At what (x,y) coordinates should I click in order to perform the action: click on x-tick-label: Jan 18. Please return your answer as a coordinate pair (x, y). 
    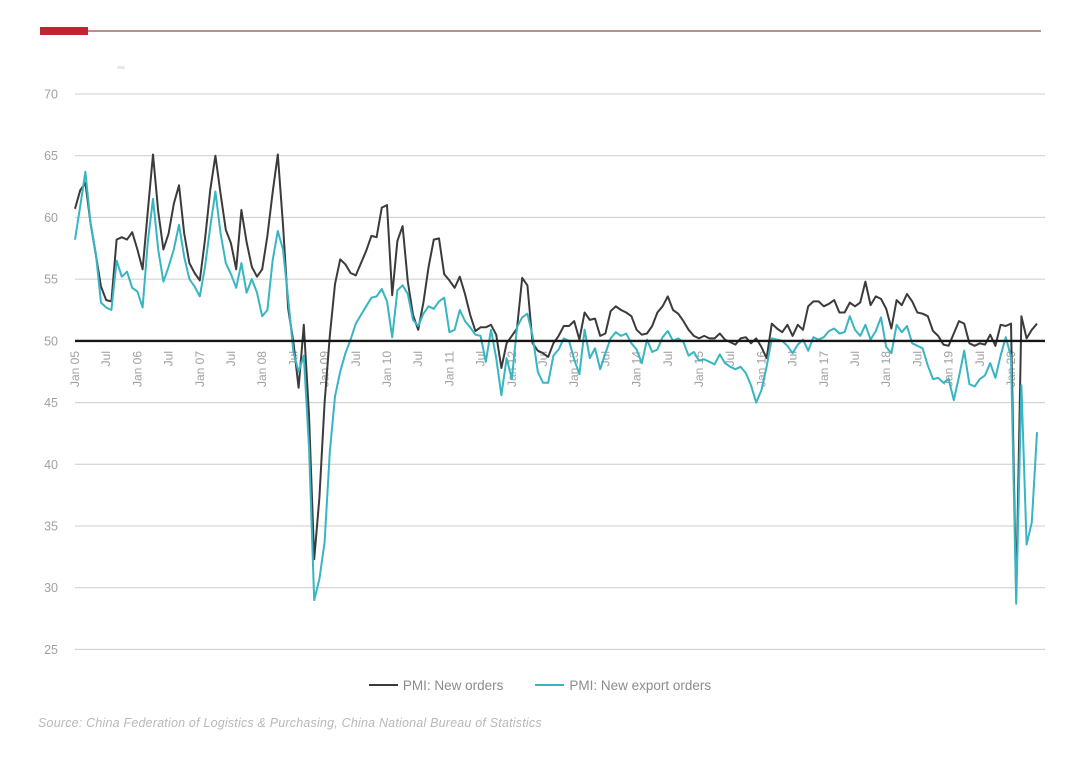
    Looking at the image, I should click on (886, 369).